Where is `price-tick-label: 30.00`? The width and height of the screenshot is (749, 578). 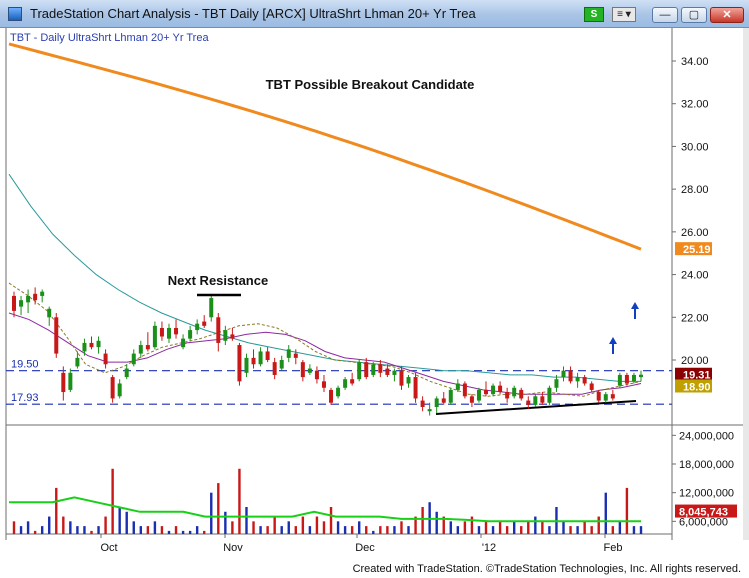
price-tick-label: 30.00 is located at coordinates (695, 147).